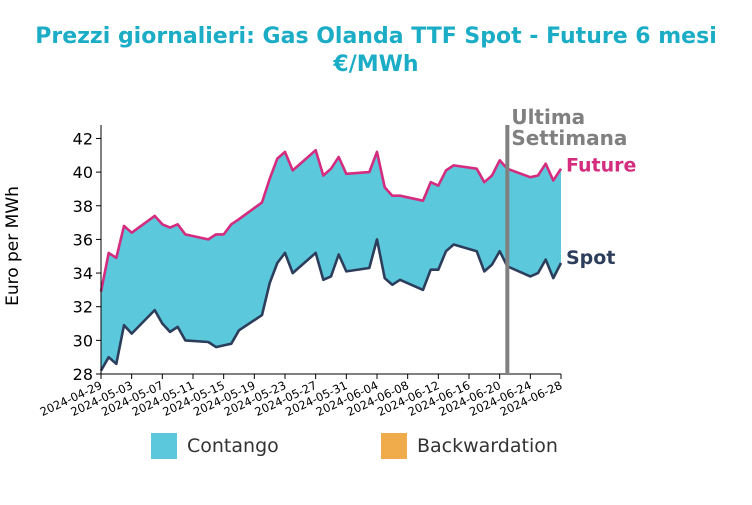 Image resolution: width=752 pixels, height=505 pixels. What do you see at coordinates (233, 446) in the screenshot?
I see `legend-label-contango: Contango` at bounding box center [233, 446].